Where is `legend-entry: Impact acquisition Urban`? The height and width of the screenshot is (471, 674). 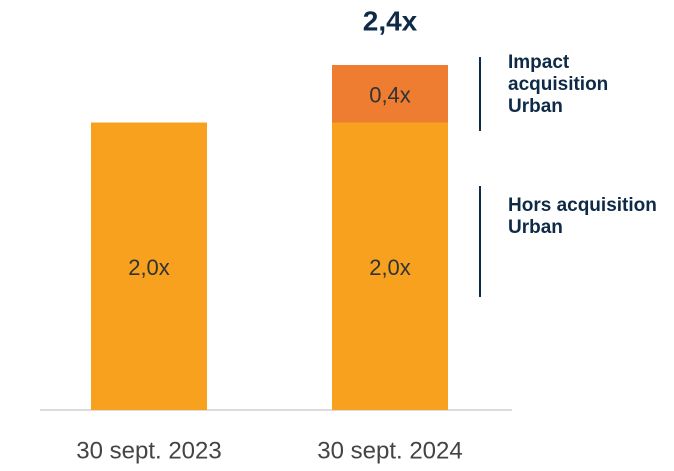
legend-entry: Impact acquisition Urban is located at coordinates (558, 84).